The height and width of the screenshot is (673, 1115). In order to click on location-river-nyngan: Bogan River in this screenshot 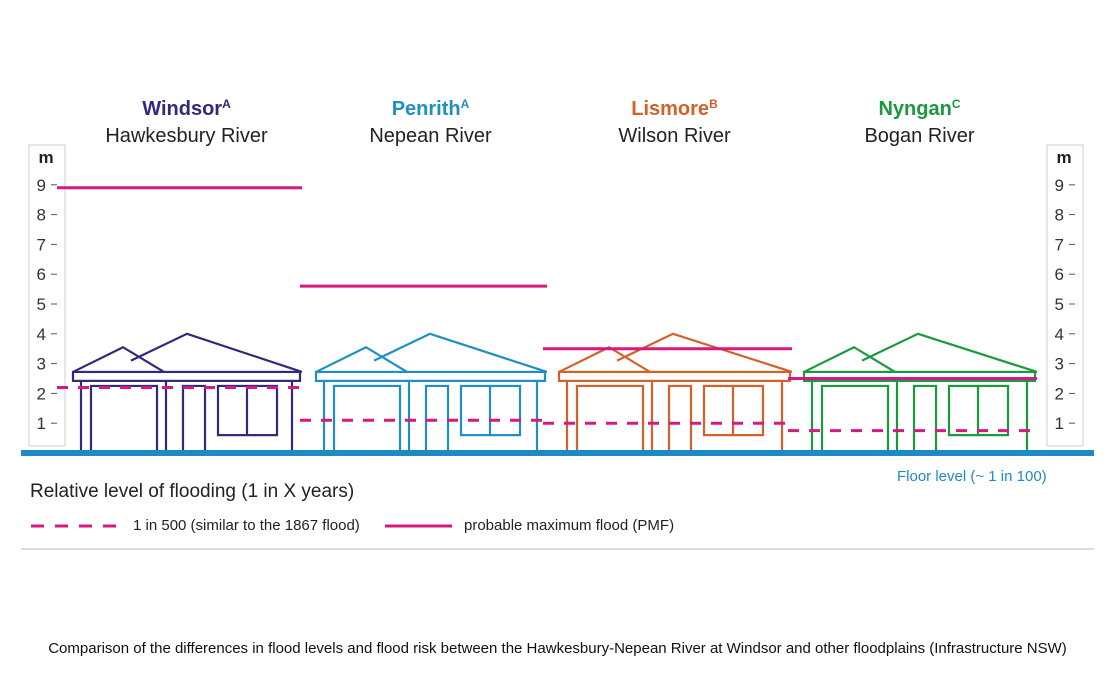, I will do `click(919, 136)`.